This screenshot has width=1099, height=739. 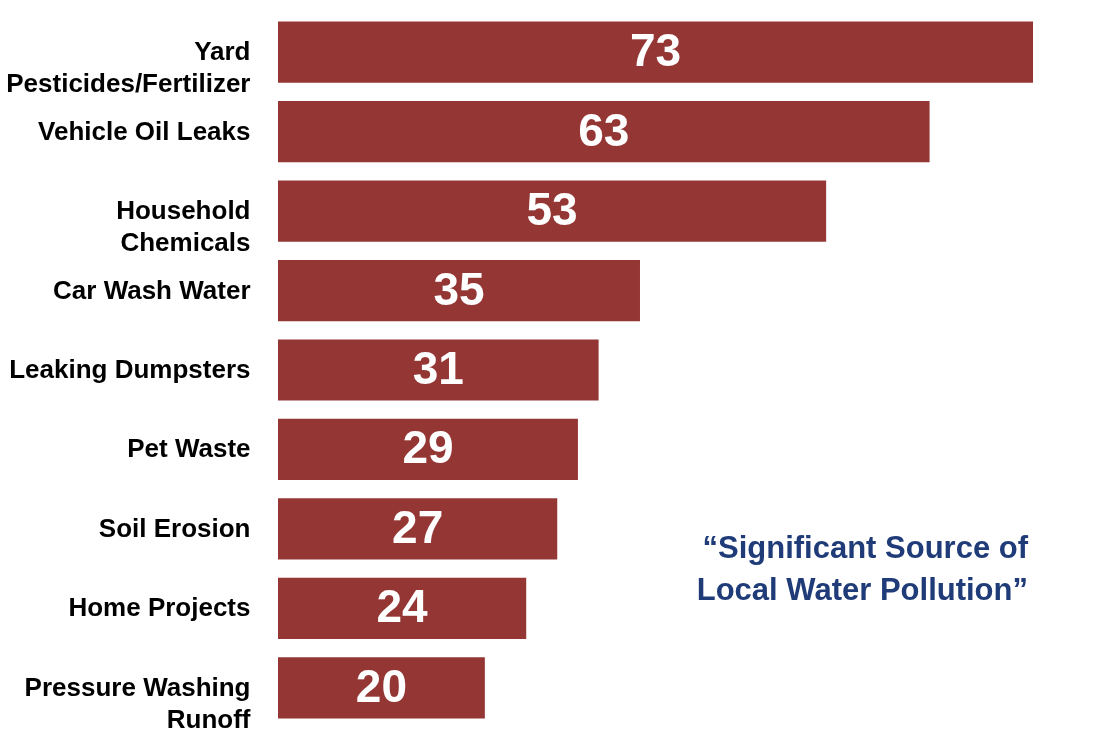 I want to click on data-label: 63, so click(x=604, y=129).